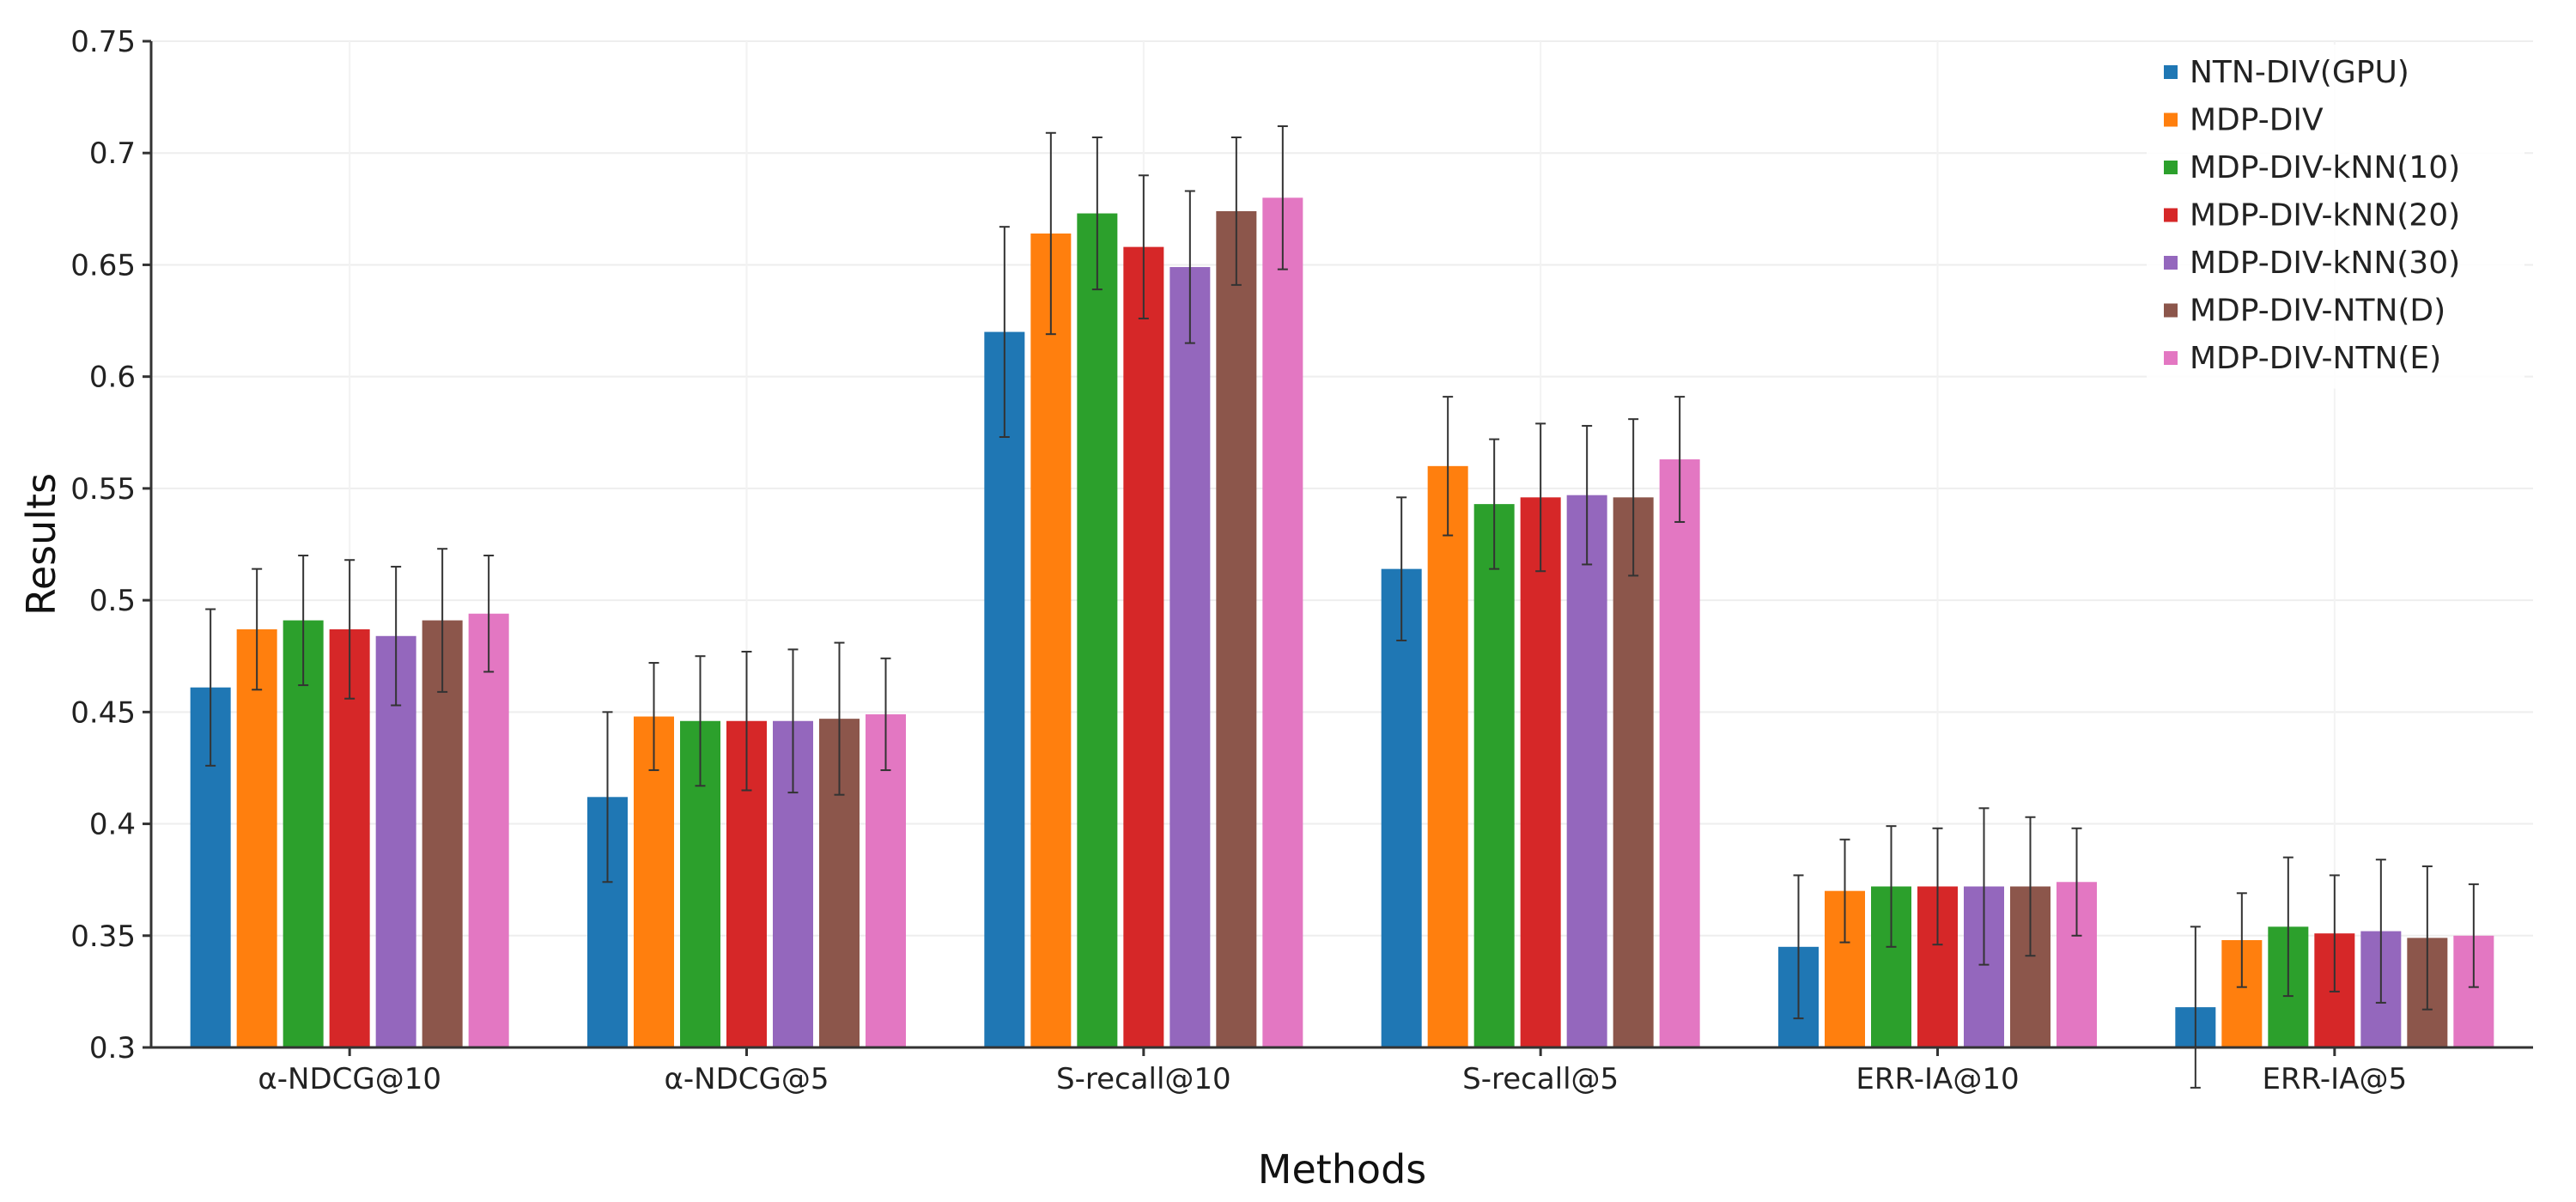 The width and height of the screenshot is (2576, 1202). I want to click on y-tick-label: 0.75, so click(103, 42).